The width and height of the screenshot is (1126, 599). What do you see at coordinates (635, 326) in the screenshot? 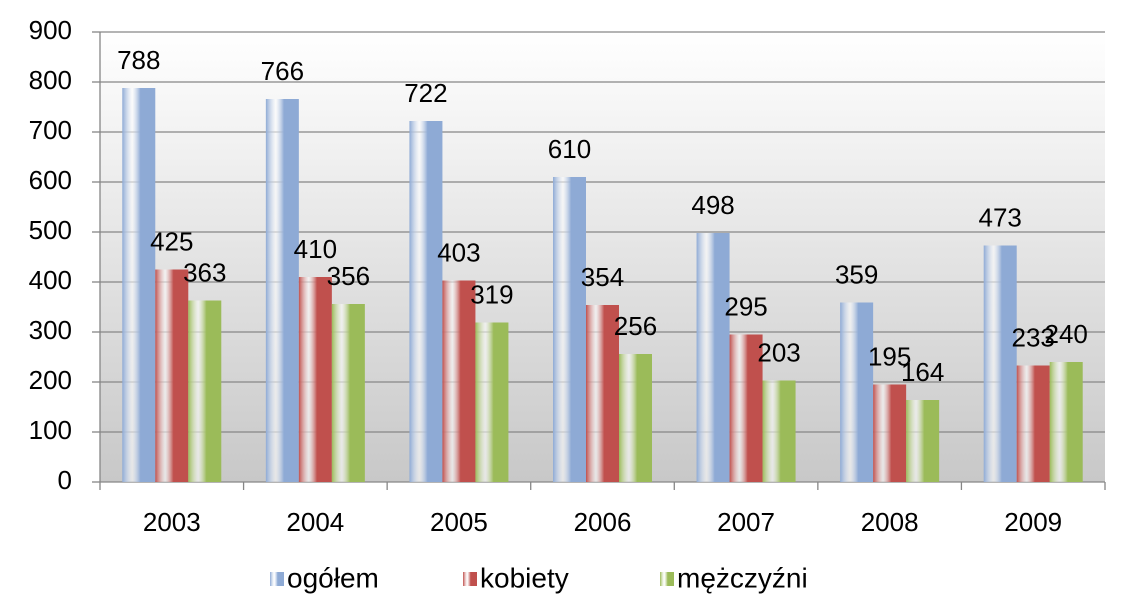
I see `value-label: 256` at bounding box center [635, 326].